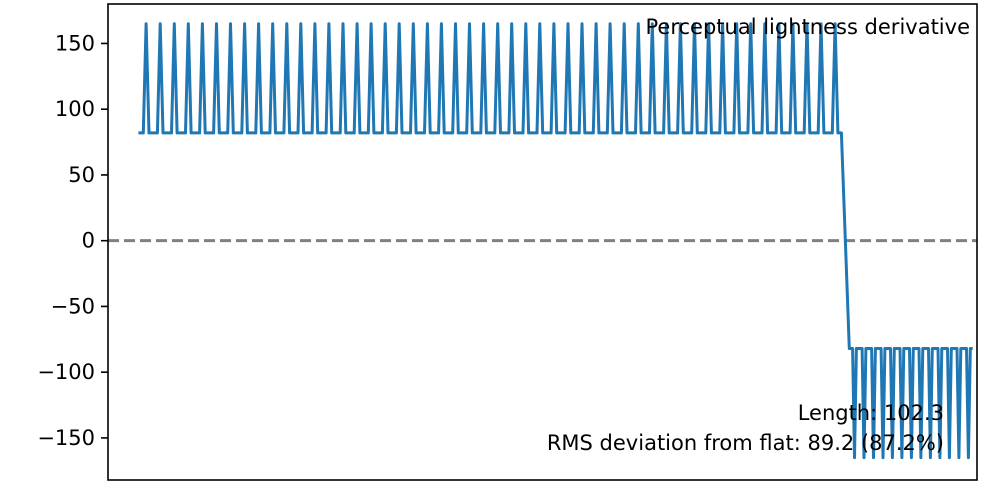 Image resolution: width=985 pixels, height=486 pixels. I want to click on y-tick-label: −50, so click(73, 306).